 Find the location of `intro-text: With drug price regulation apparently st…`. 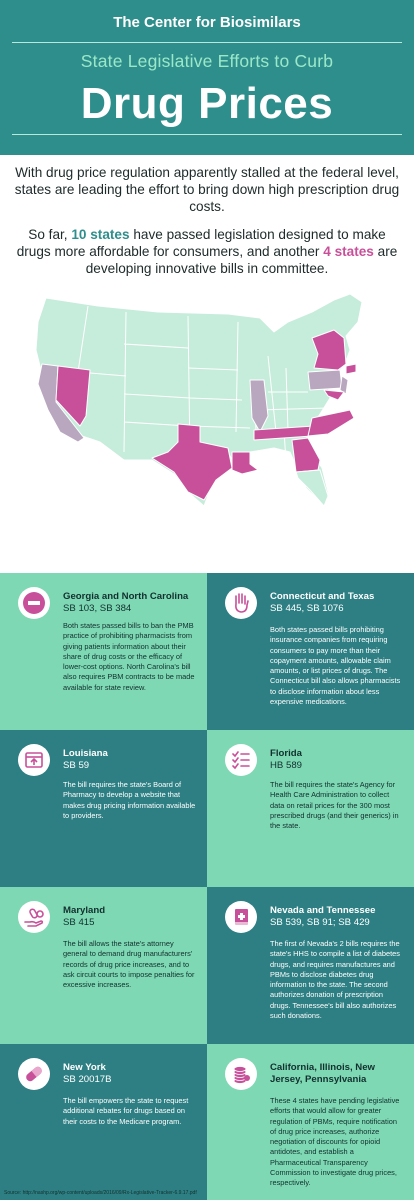

intro-text: With drug price regulation apparently st… is located at coordinates (207, 226).